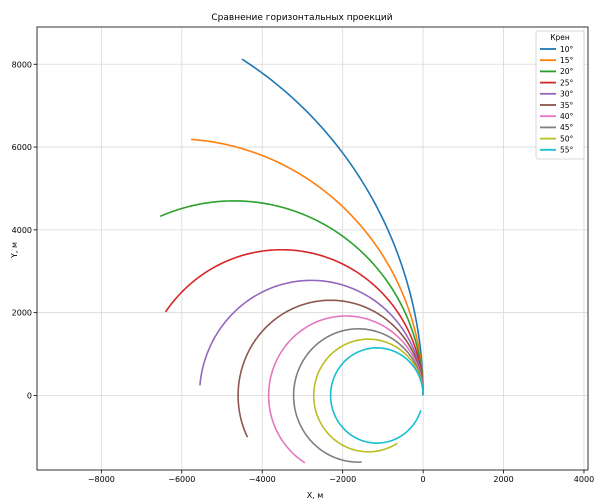 The image size is (595, 500). I want to click on legend-label-4: 25°, so click(567, 82).